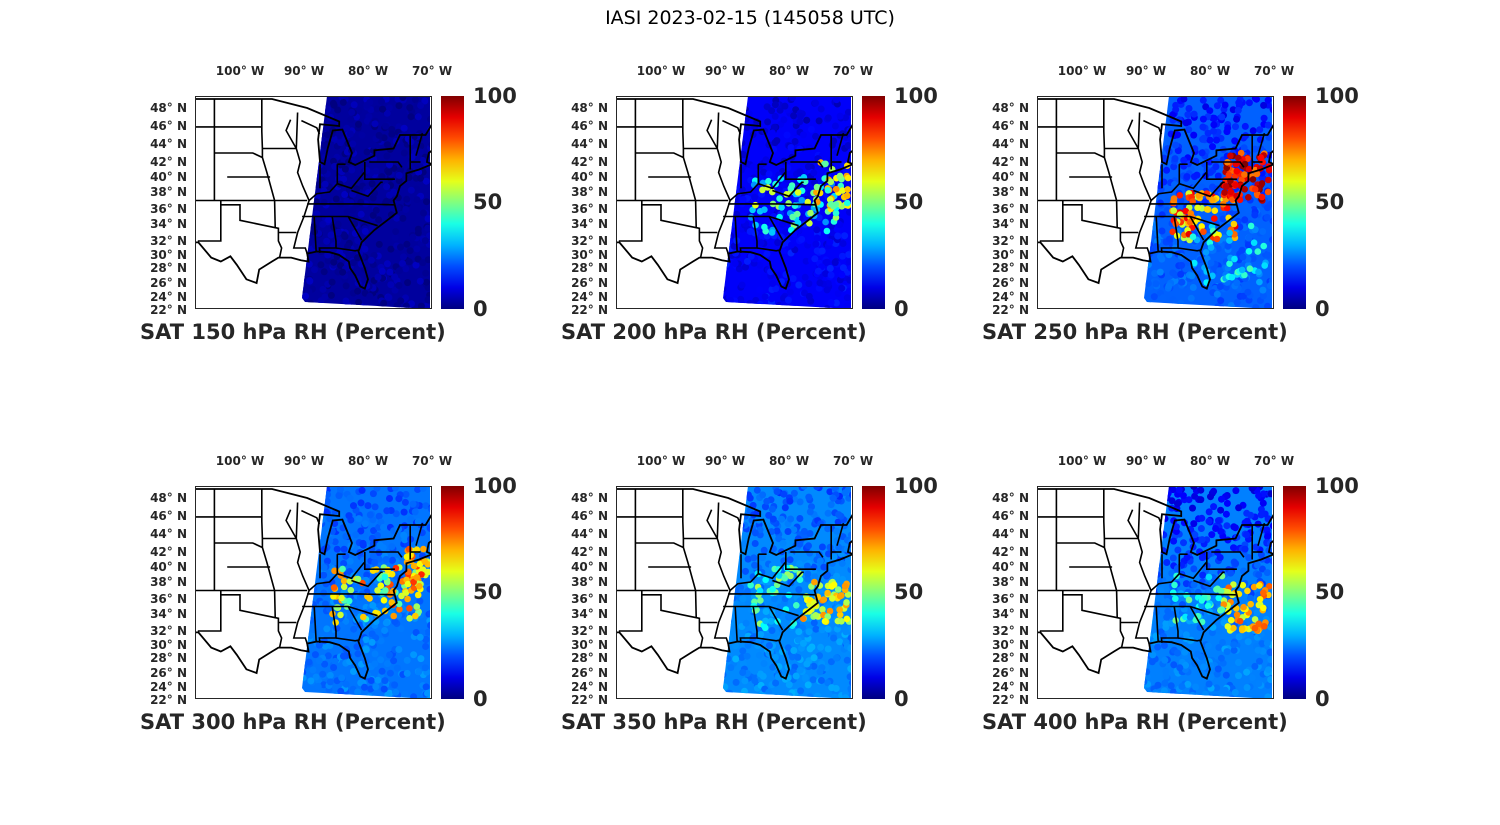 Image resolution: width=1500 pixels, height=825 pixels. What do you see at coordinates (873, 202) in the screenshot?
I see `colorbar` at bounding box center [873, 202].